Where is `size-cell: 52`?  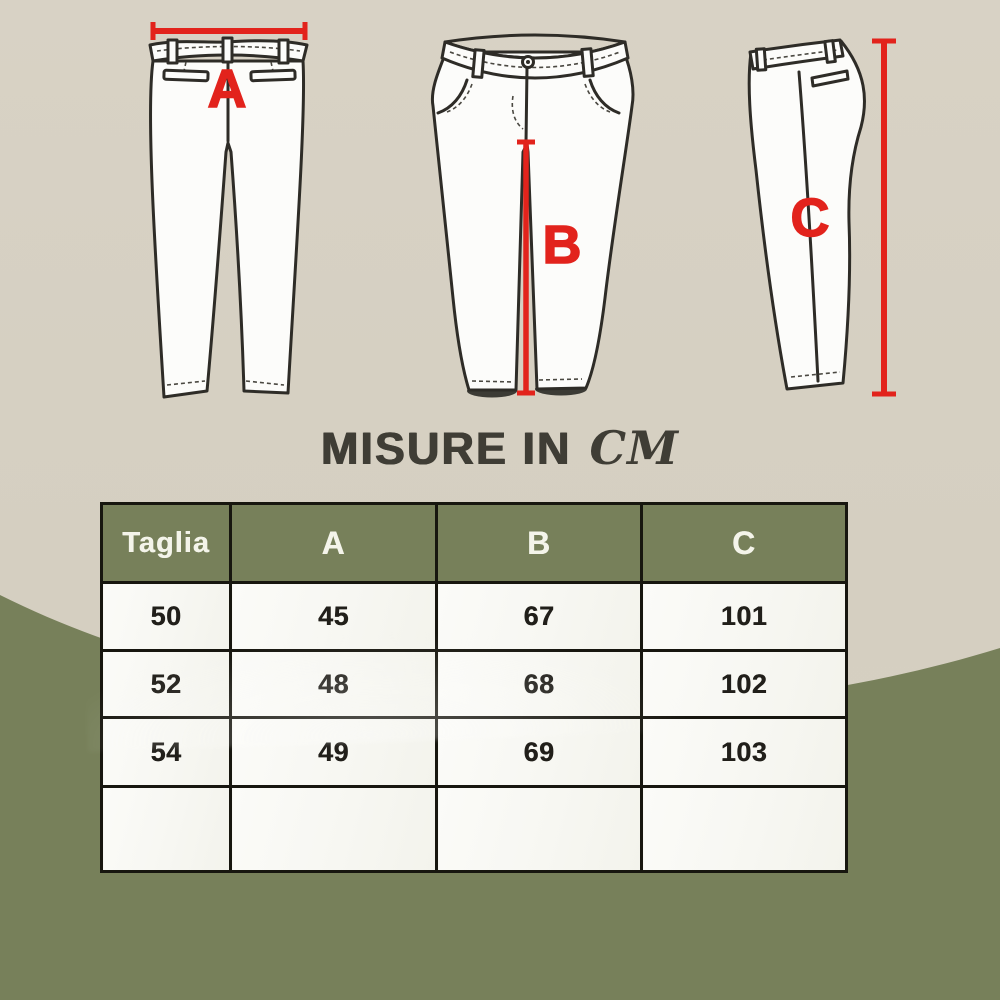
size-cell: 52 is located at coordinates (166, 684).